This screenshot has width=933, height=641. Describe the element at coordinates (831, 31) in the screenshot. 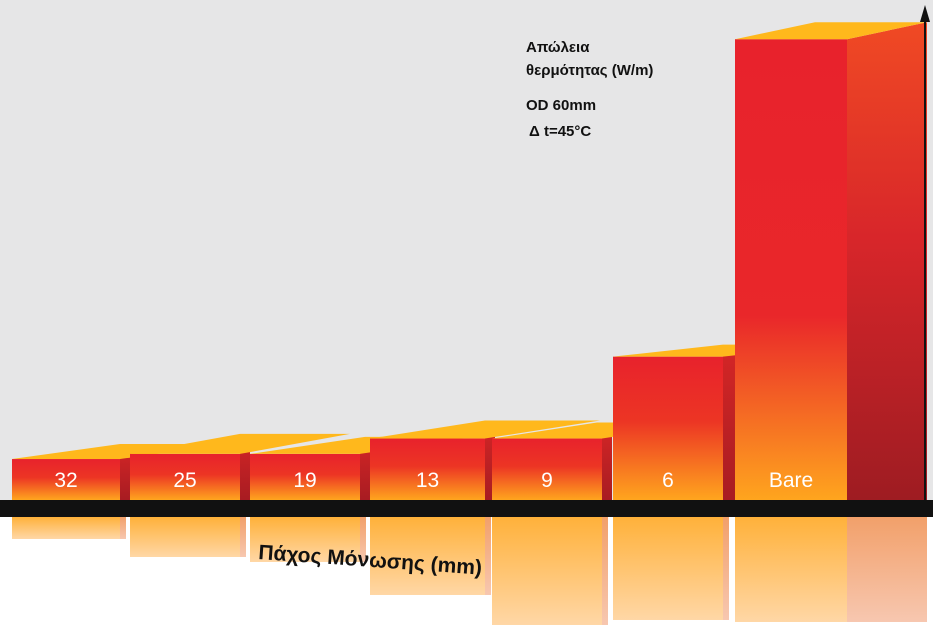

I see `bar-top-Bare` at that location.